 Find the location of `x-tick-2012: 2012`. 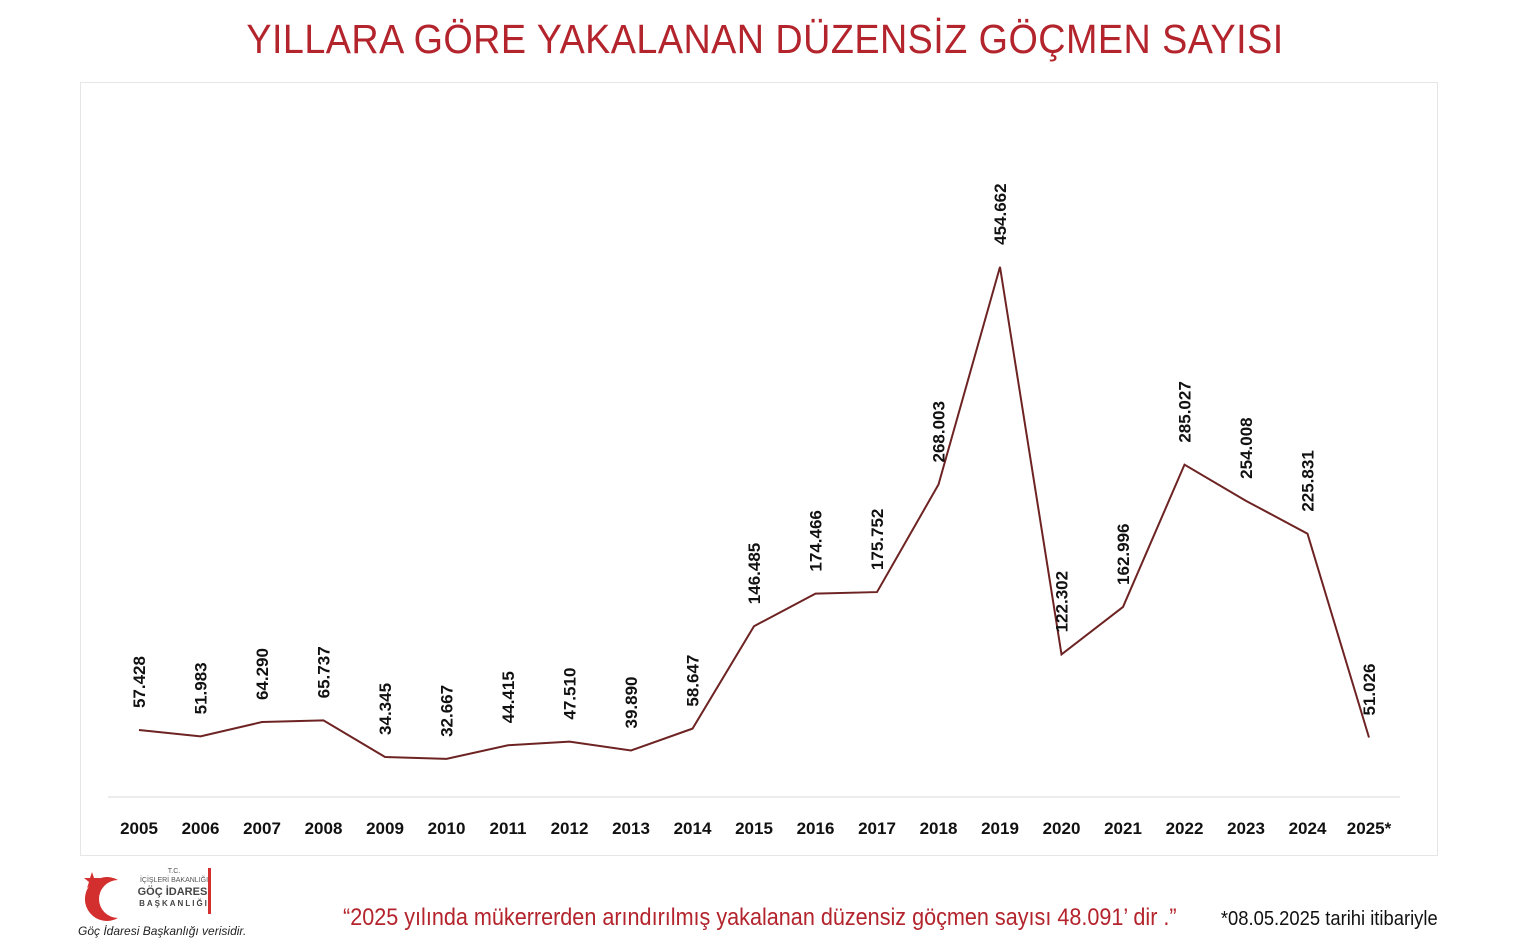

x-tick-2012: 2012 is located at coordinates (570, 828).